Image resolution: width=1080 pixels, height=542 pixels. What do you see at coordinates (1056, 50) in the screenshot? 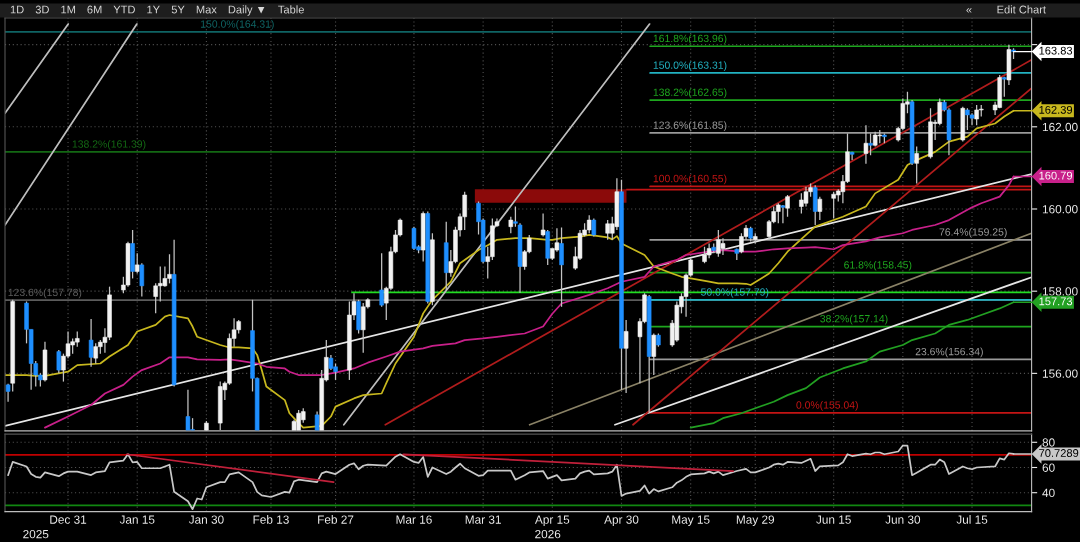
I see `text: 163.83` at bounding box center [1056, 50].